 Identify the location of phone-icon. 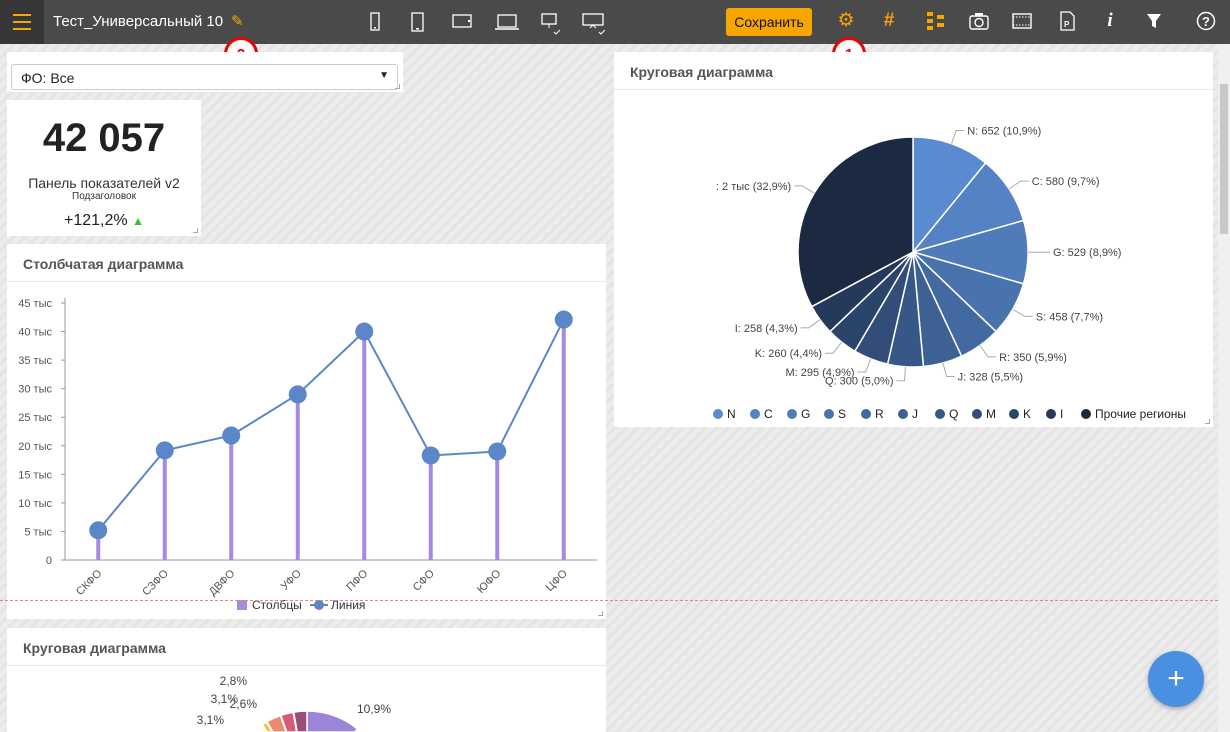
(418, 22).